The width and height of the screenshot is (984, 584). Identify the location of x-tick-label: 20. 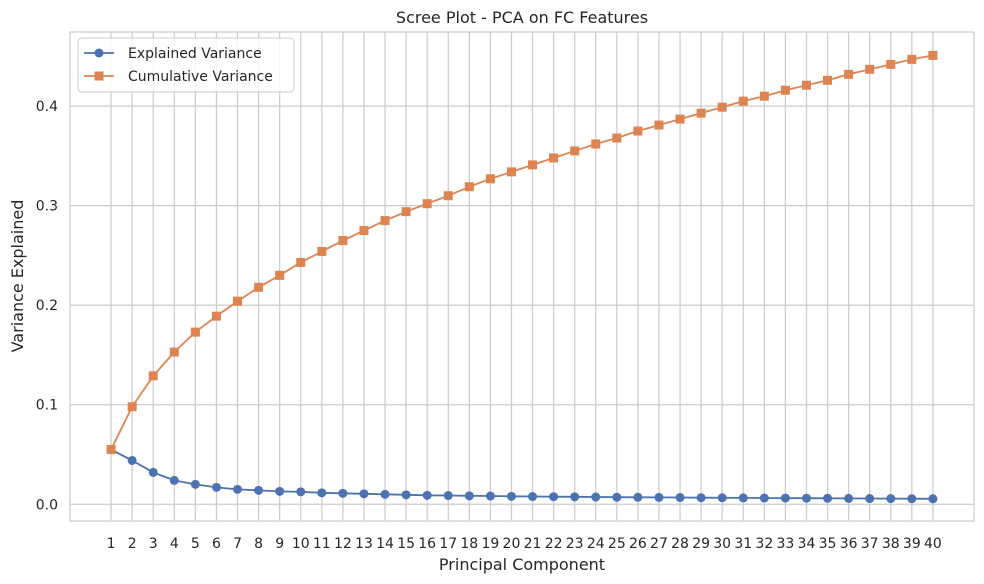
(512, 544).